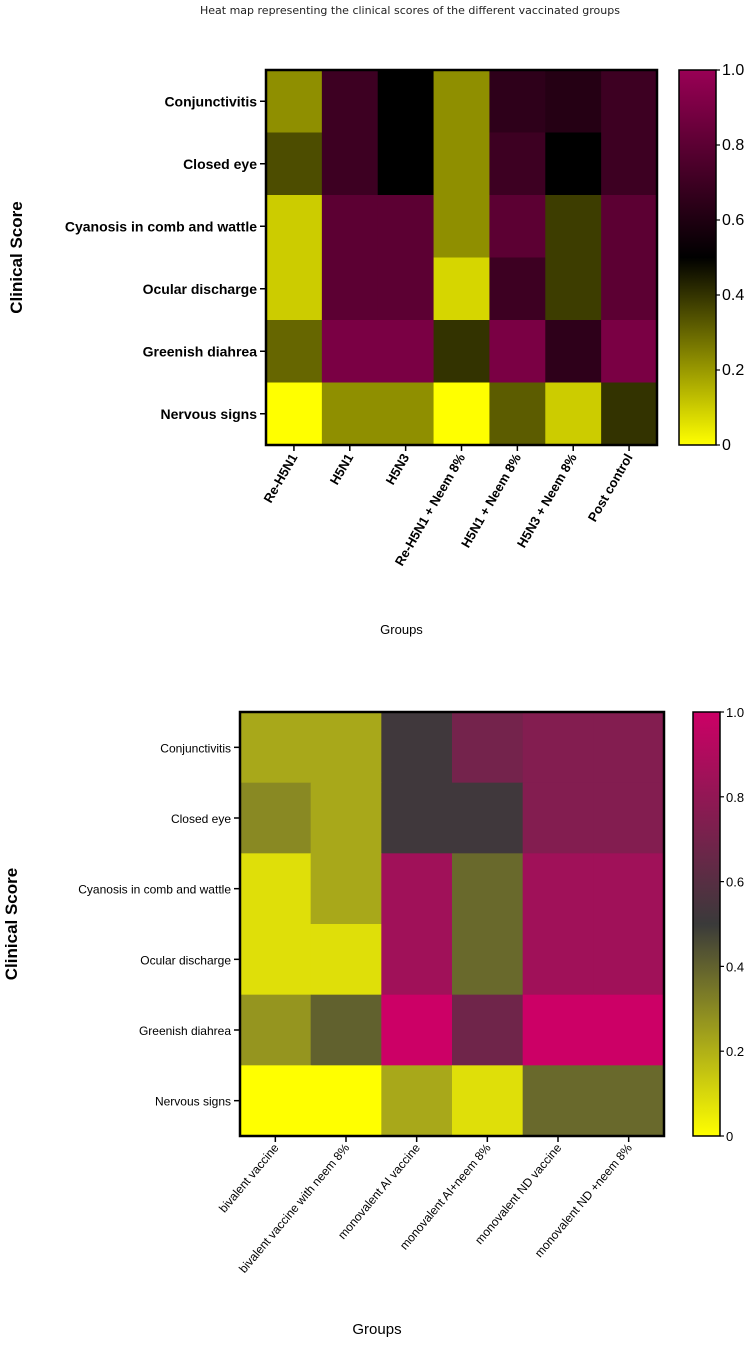 This screenshot has height=1348, width=750. I want to click on column-label: H5N3 + Neem 8%, so click(547, 501).